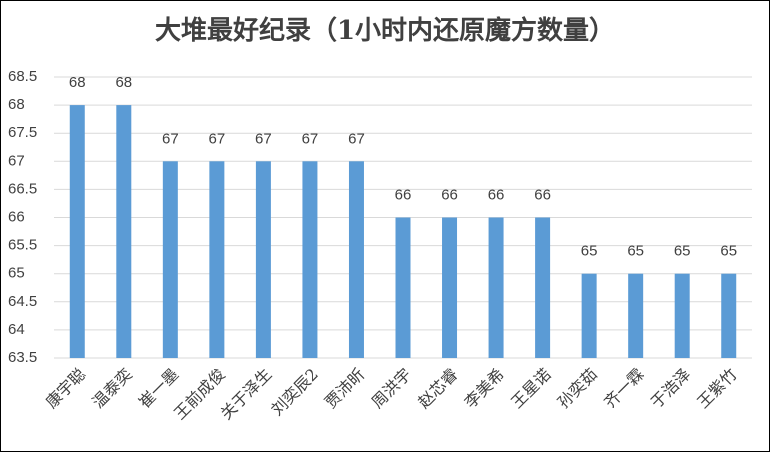  I want to click on y-tick-label: 67, so click(16, 160).